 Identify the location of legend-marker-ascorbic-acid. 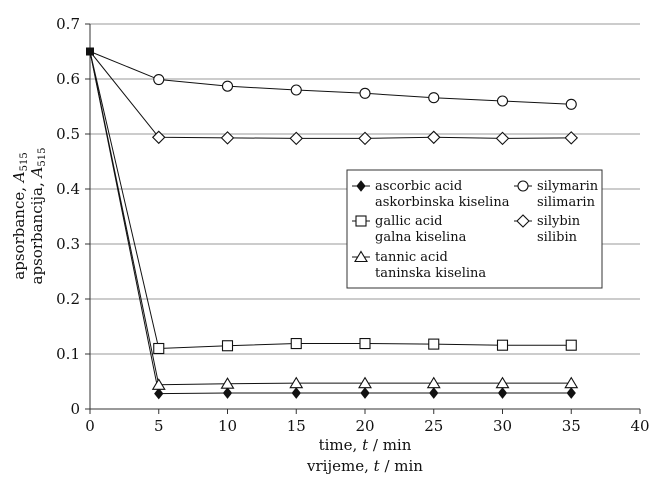
(361, 186).